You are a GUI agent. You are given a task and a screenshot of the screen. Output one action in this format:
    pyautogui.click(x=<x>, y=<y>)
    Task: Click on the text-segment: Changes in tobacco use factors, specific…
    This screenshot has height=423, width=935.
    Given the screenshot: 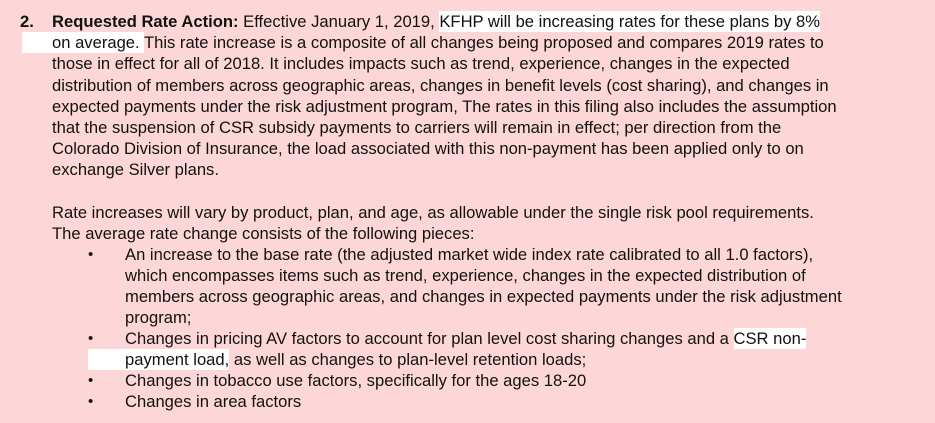 What is the action you would take?
    pyautogui.click(x=356, y=380)
    